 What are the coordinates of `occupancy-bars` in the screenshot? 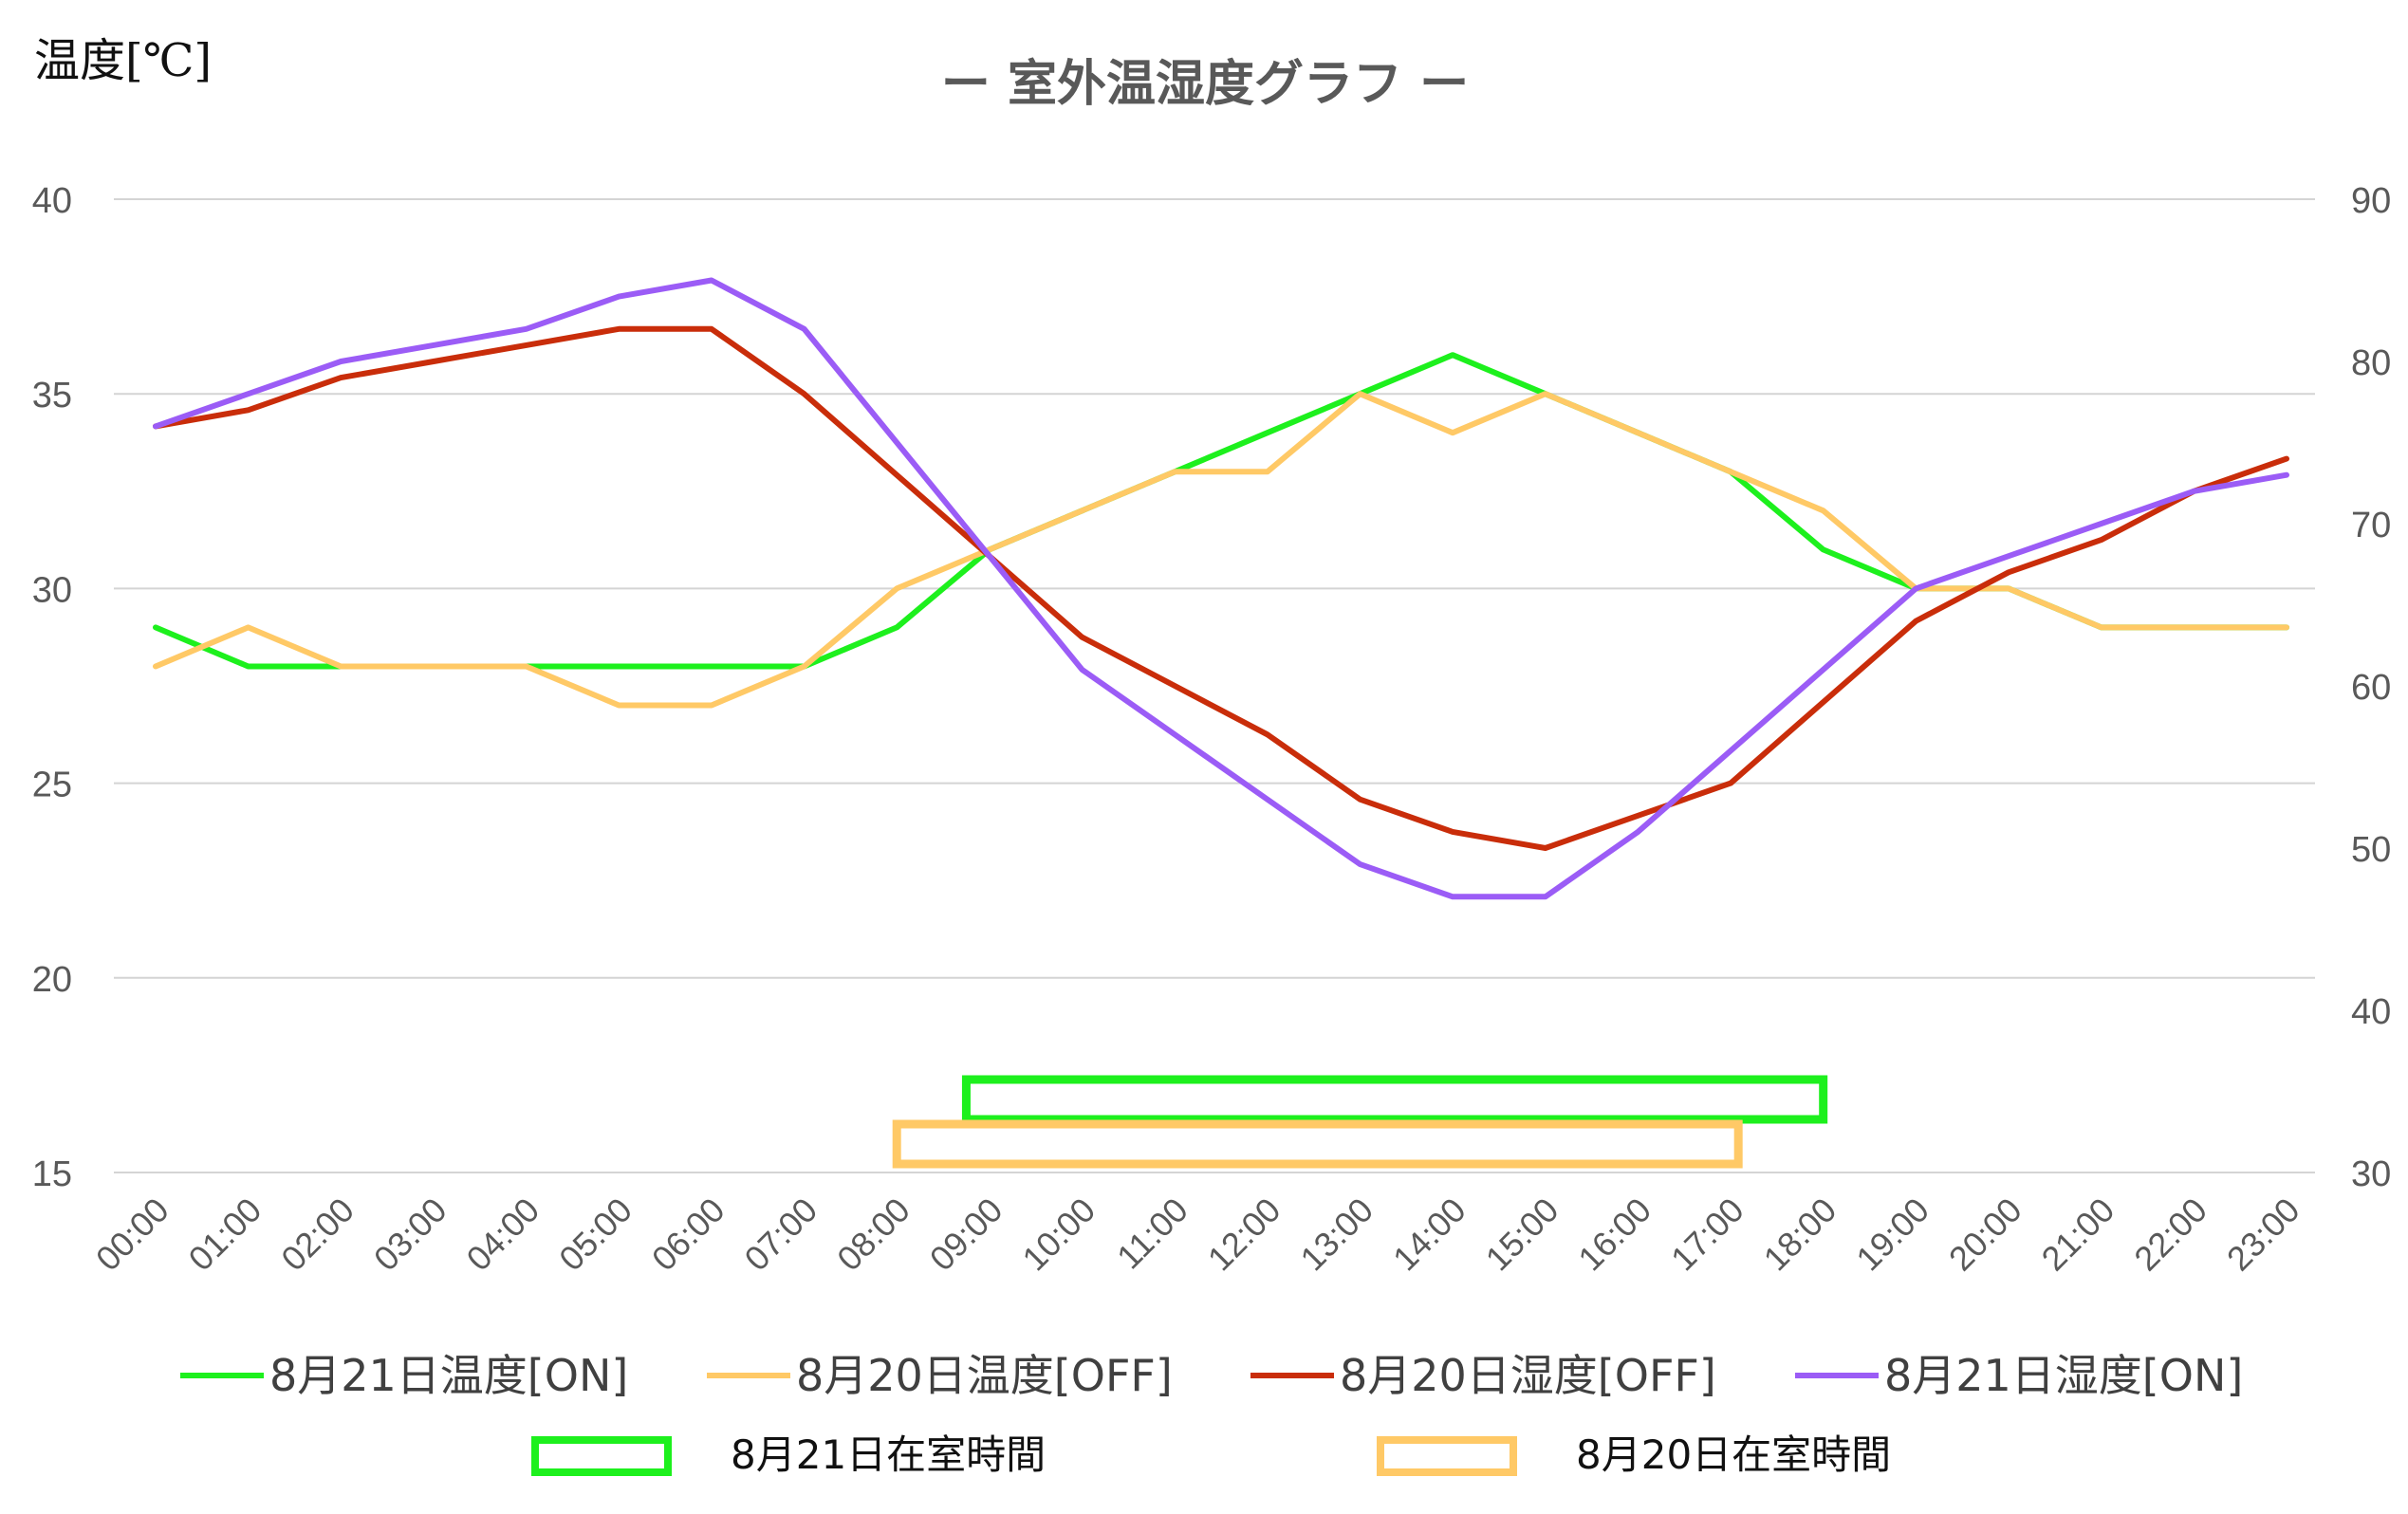 It's located at (1360, 1122).